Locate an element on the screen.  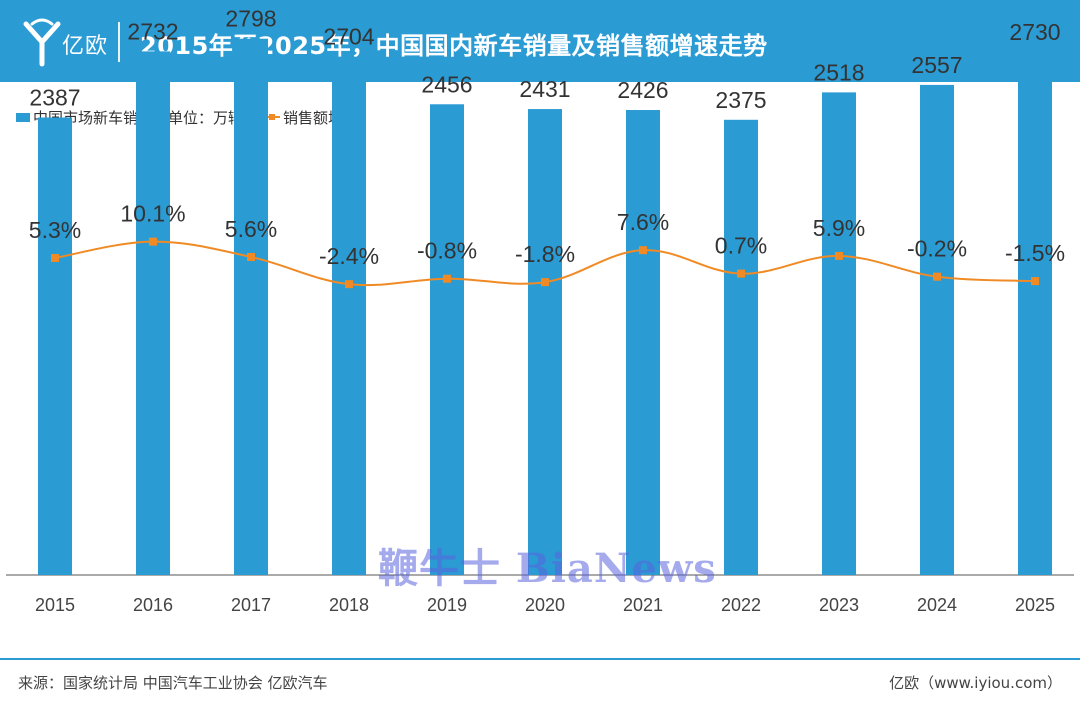
x-tick-label-2024: 2024 is located at coordinates (937, 605).